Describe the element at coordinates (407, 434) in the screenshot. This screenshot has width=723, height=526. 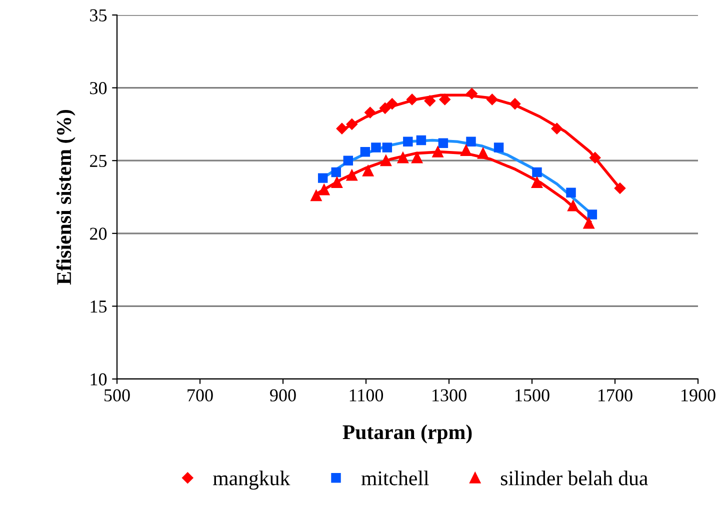
I see `x-axis-title: Putaran (rpm)` at that location.